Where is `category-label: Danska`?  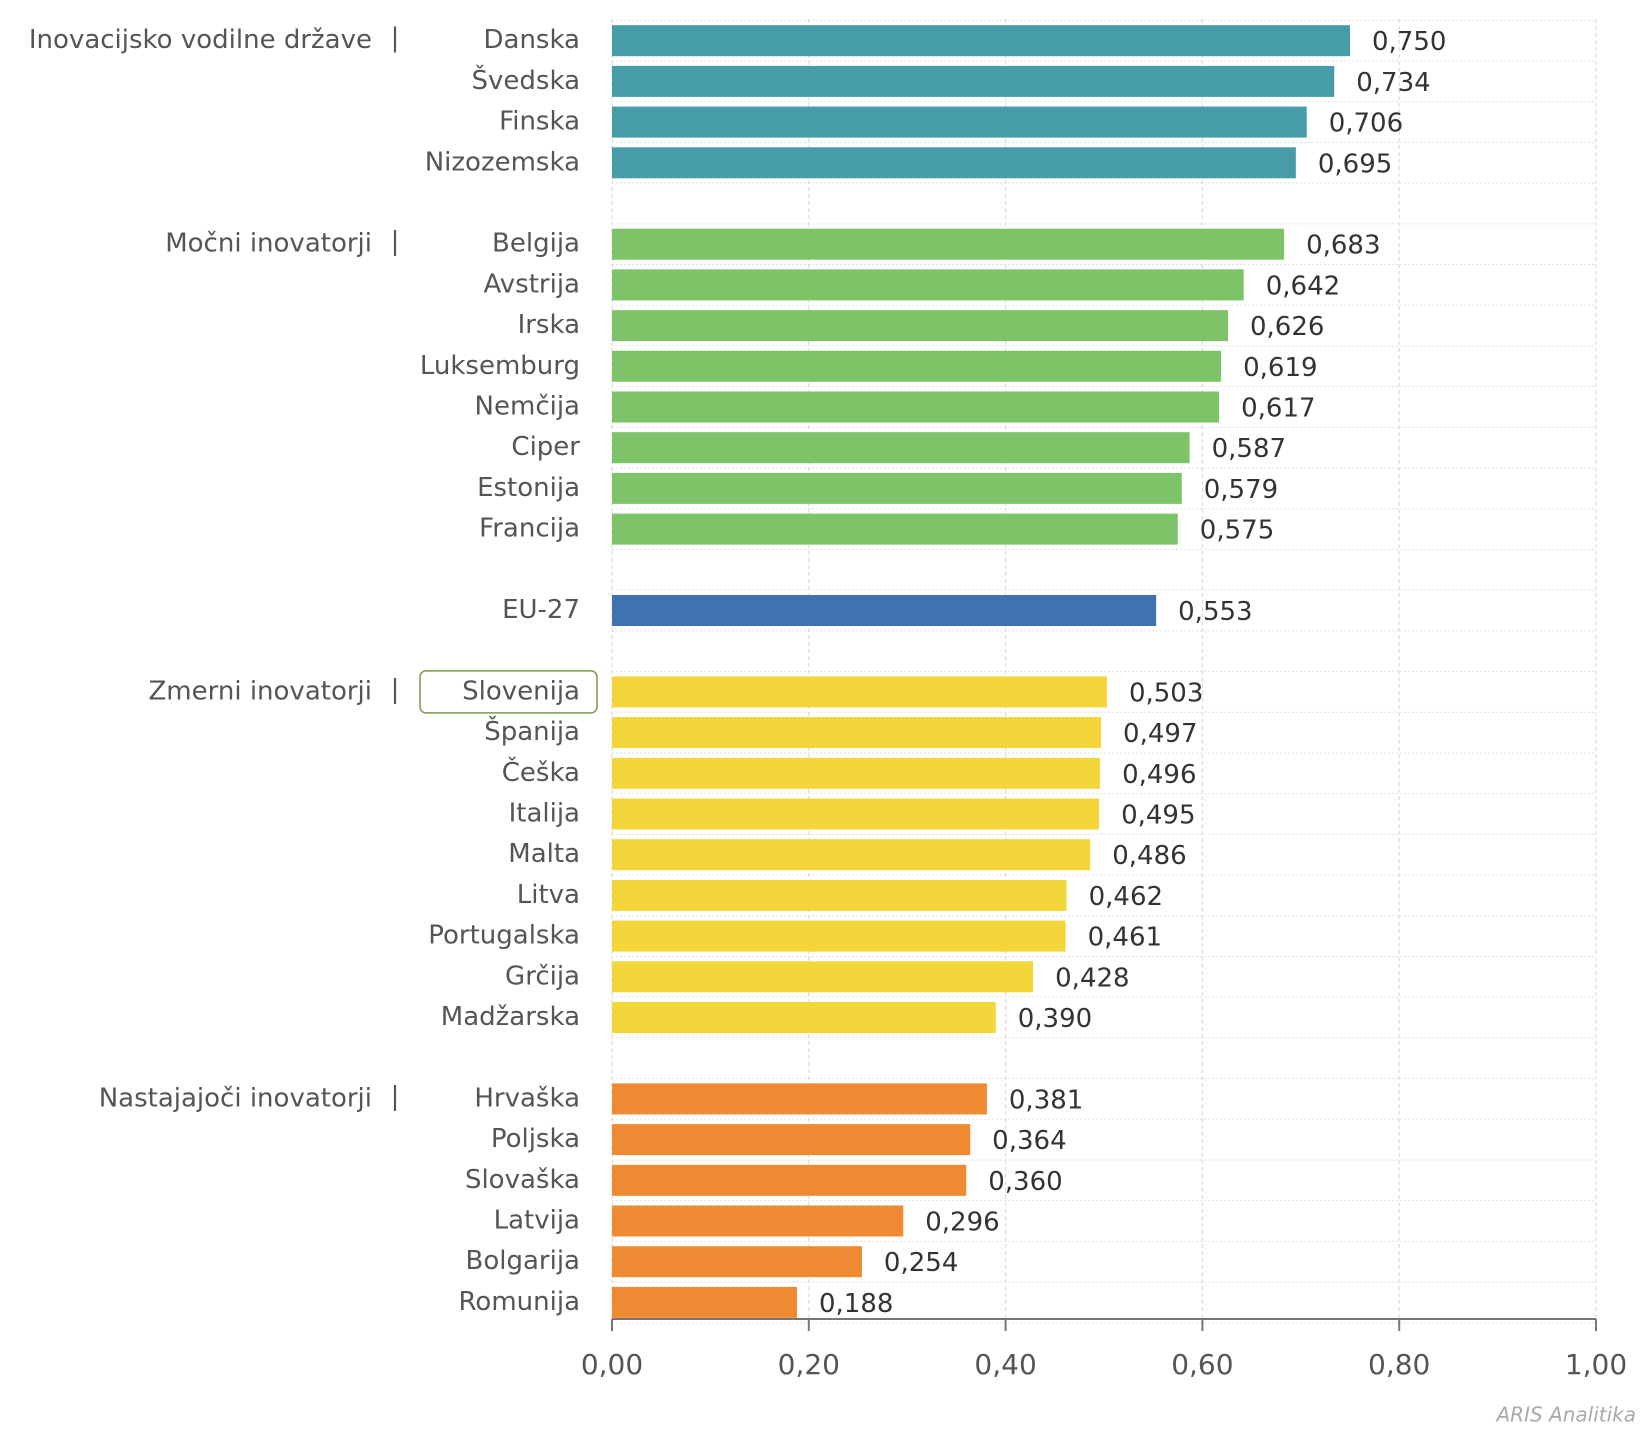
category-label: Danska is located at coordinates (531, 40).